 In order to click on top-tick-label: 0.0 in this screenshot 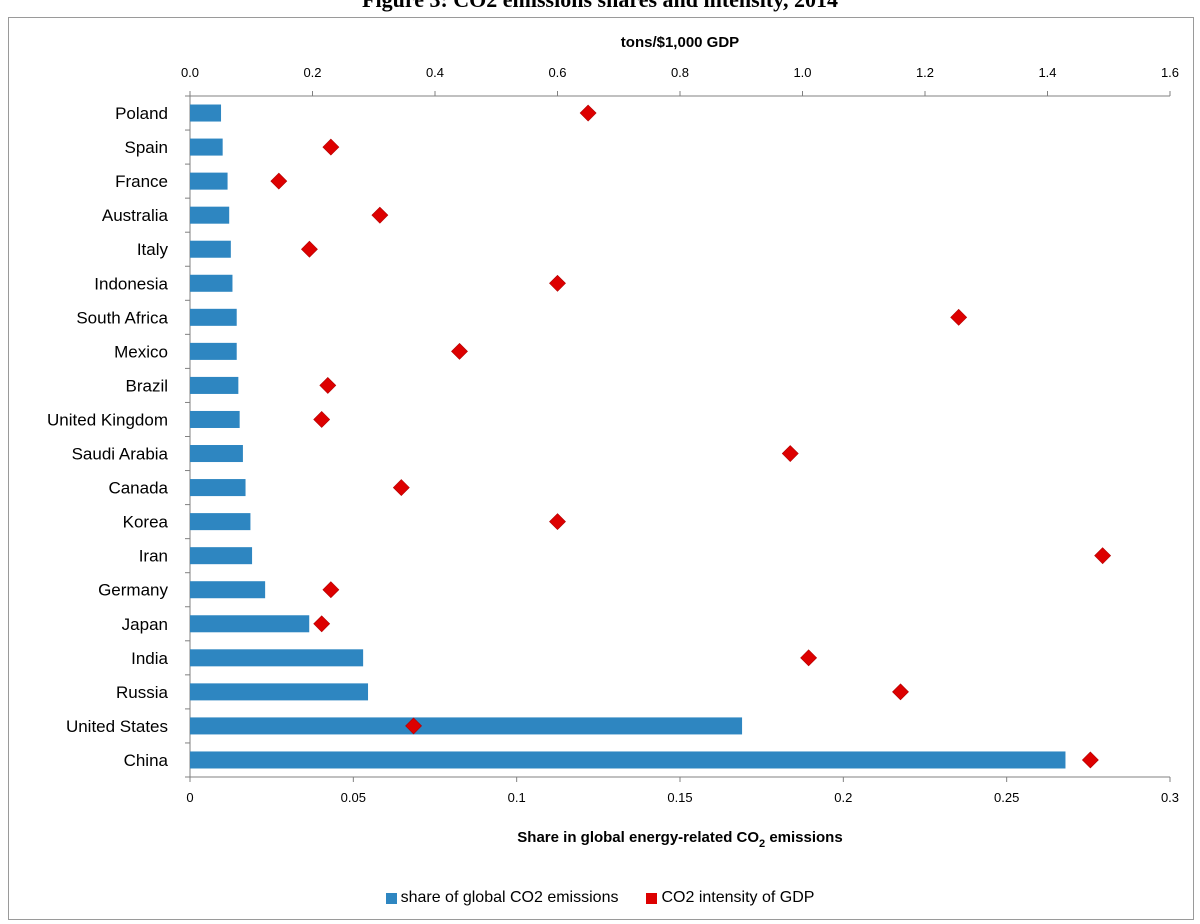, I will do `click(190, 72)`.